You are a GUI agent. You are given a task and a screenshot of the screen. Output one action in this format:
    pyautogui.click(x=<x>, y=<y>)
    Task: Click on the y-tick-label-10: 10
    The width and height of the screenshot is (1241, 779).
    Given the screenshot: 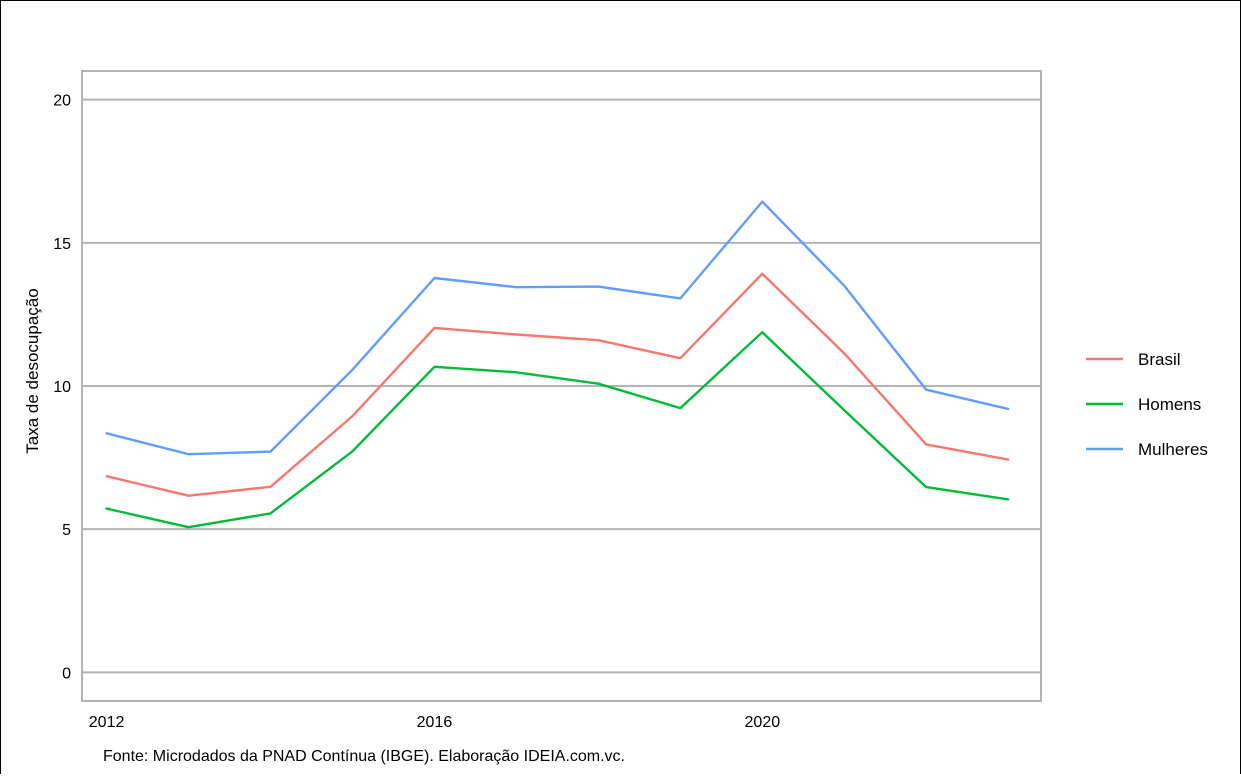 What is the action you would take?
    pyautogui.click(x=62, y=387)
    